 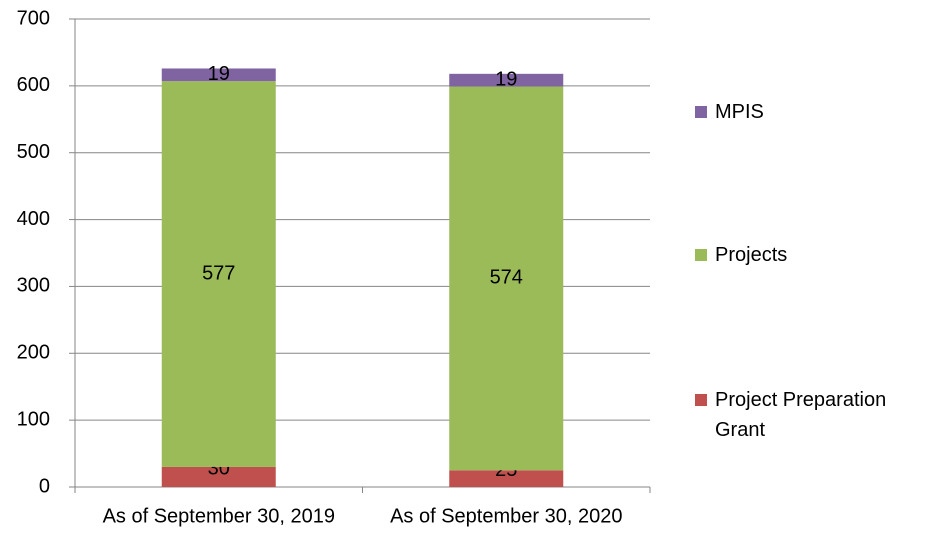 I want to click on x-tick-label: As of September 30, 2019, so click(x=219, y=516).